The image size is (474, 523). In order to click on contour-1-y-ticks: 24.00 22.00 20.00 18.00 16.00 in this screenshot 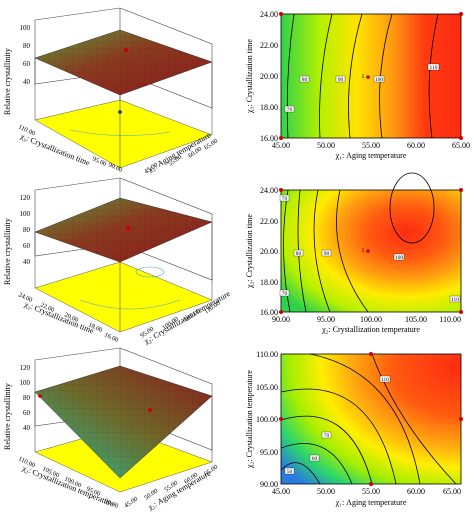, I will do `click(269, 76)`.